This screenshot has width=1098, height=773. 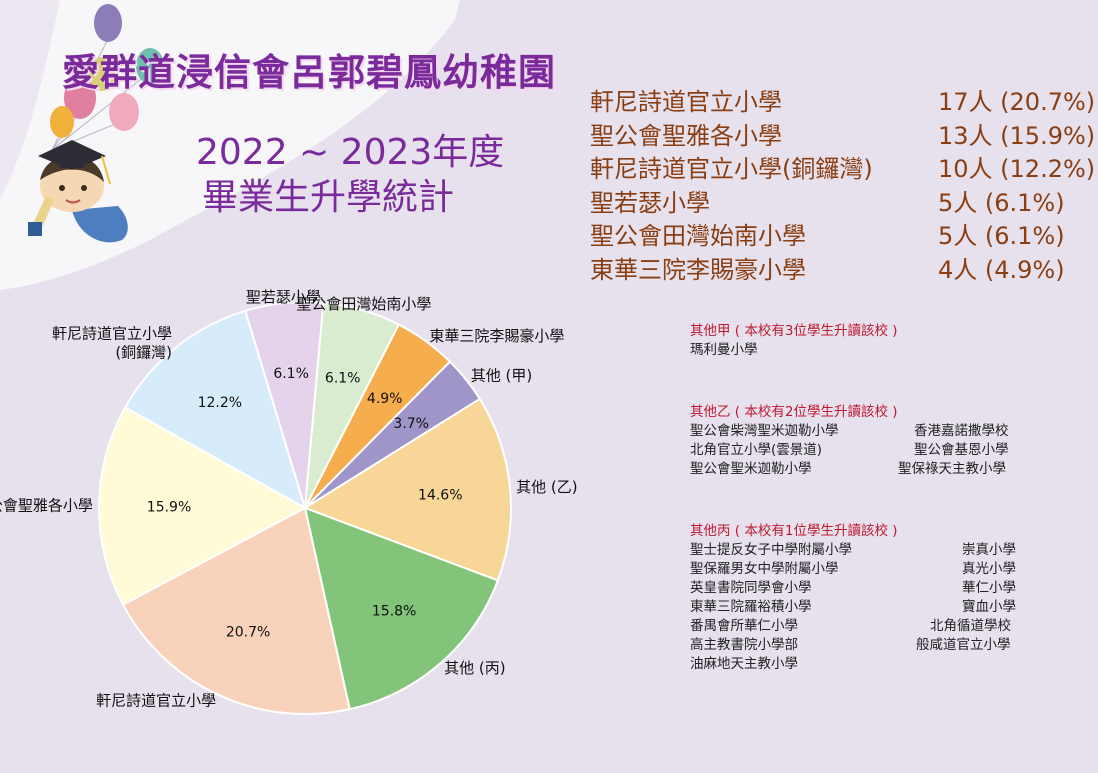 I want to click on pie-category-label: 其他 (甲), so click(x=501, y=376).